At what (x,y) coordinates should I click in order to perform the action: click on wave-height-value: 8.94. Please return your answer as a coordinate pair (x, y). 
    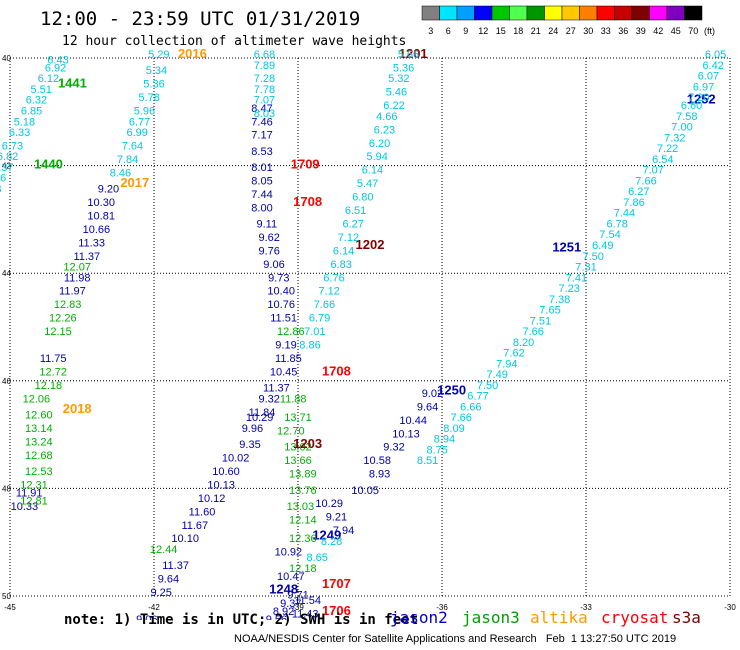
    Looking at the image, I should click on (444, 440).